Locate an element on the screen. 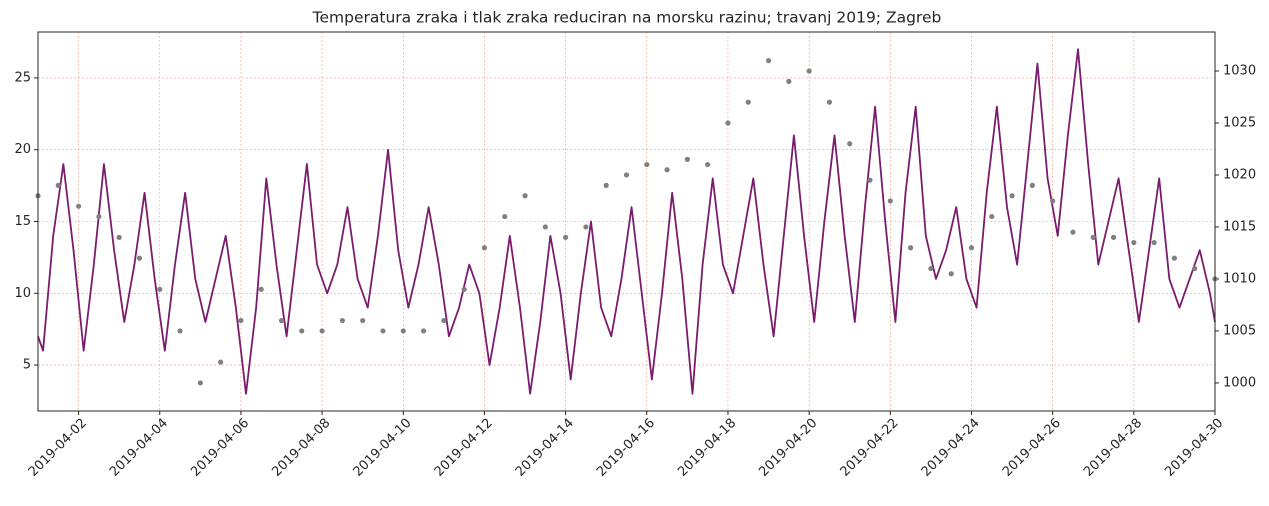 This screenshot has height=506, width=1269. x-tick-label: 2019-04-28 is located at coordinates (1113, 448).